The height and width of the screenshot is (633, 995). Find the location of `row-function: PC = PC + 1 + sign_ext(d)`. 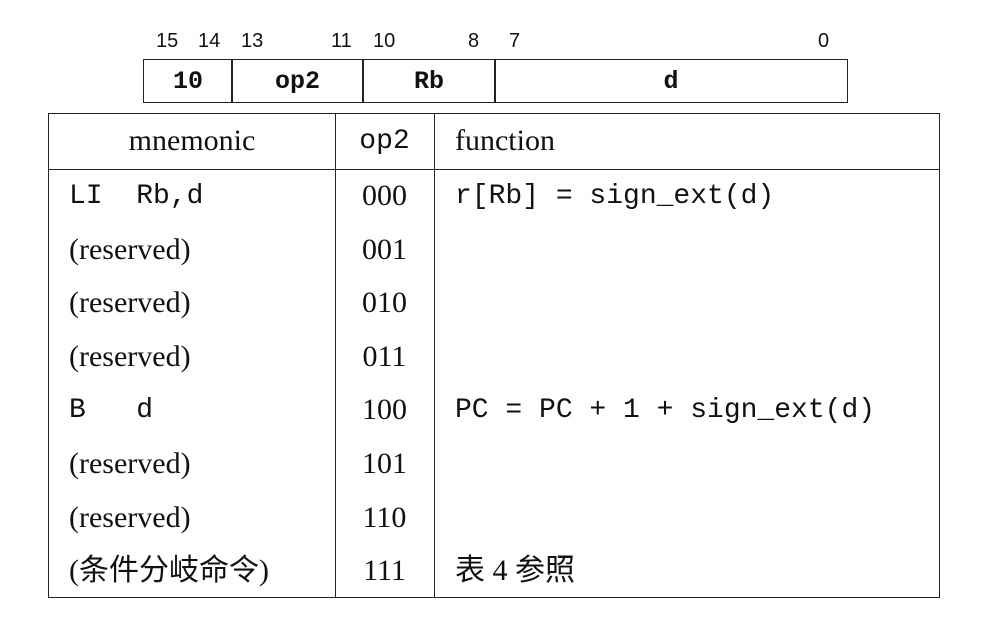

row-function: PC = PC + 1 + sign_ext(d) is located at coordinates (665, 410).